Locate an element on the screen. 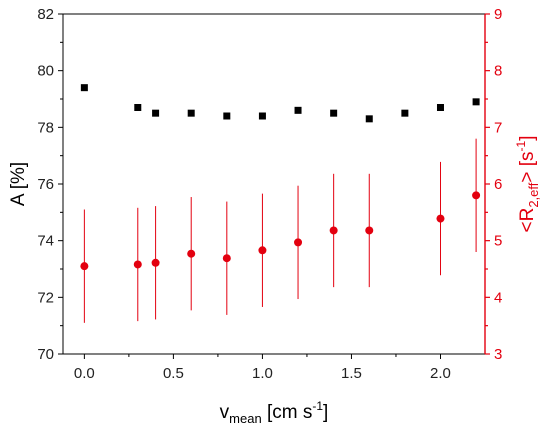 This screenshot has height=435, width=550. y-right-axis-title: <R2,eff> [s-1] is located at coordinates (527, 184).